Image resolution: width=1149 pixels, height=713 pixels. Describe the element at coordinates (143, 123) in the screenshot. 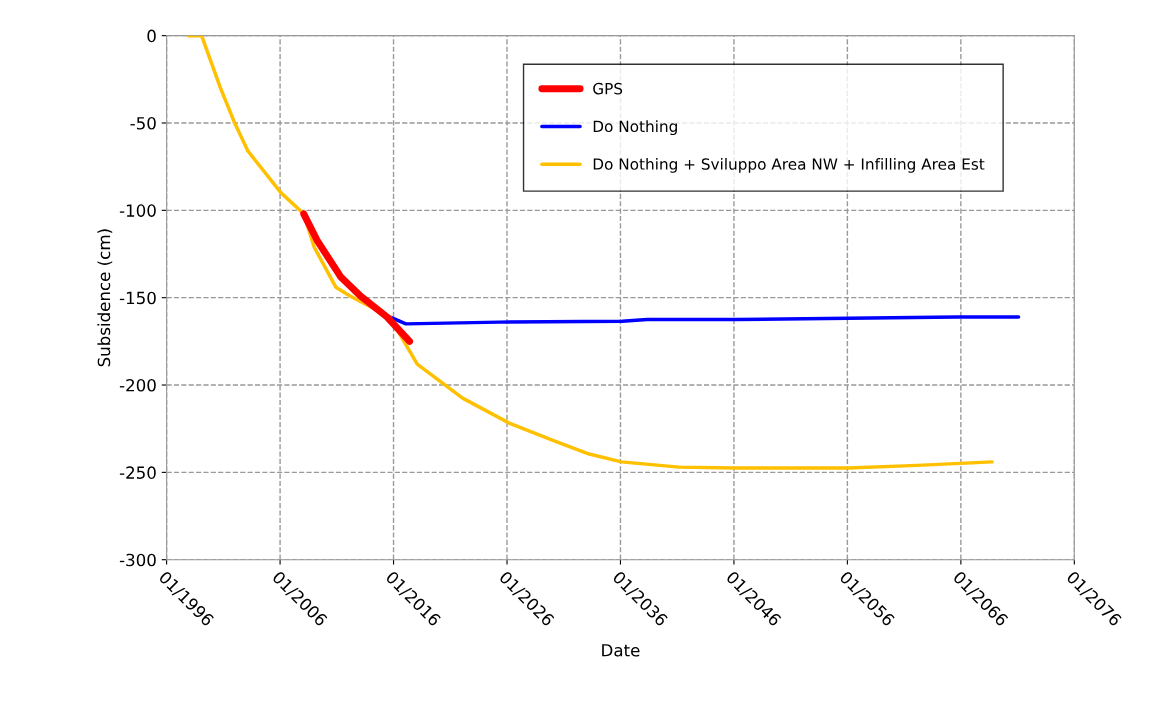

I see `y-tick-label: -50` at that location.